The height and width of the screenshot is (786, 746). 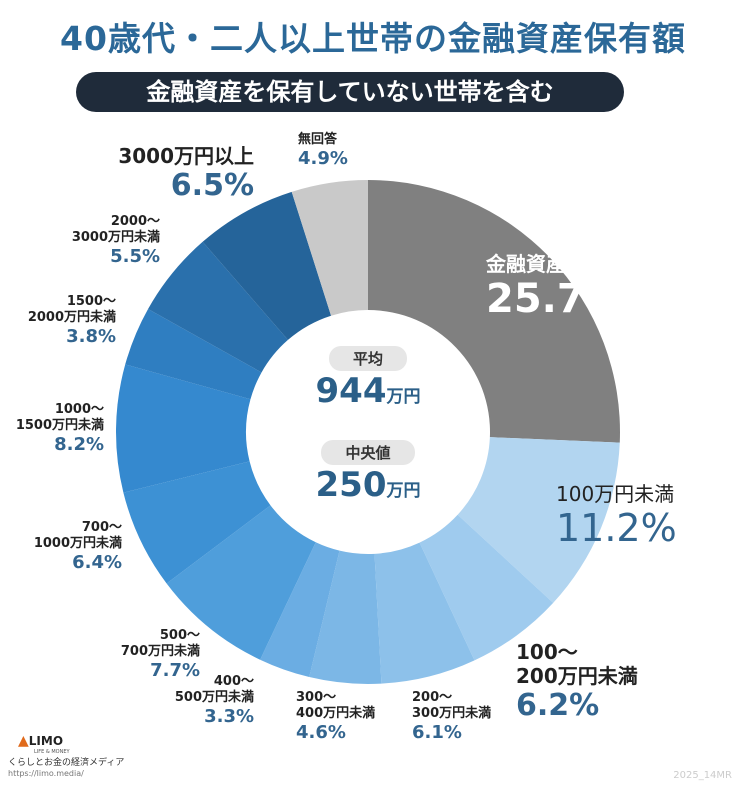 What do you see at coordinates (160, 651) in the screenshot?
I see `slice-category: 700万円未満` at bounding box center [160, 651].